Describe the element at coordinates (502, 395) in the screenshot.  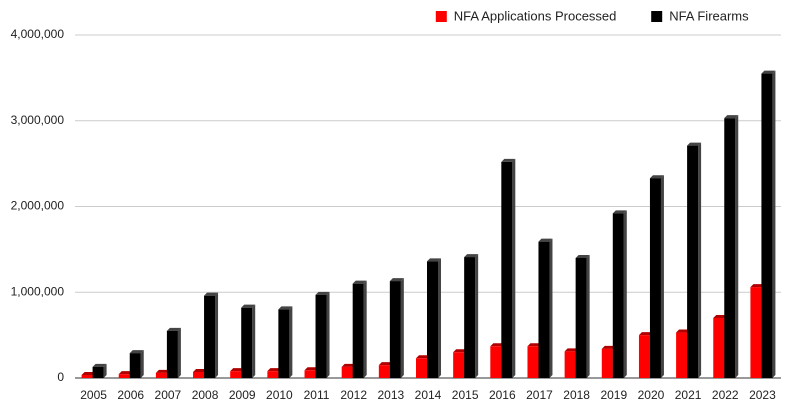
I see `x-tick-label: 2016` at that location.